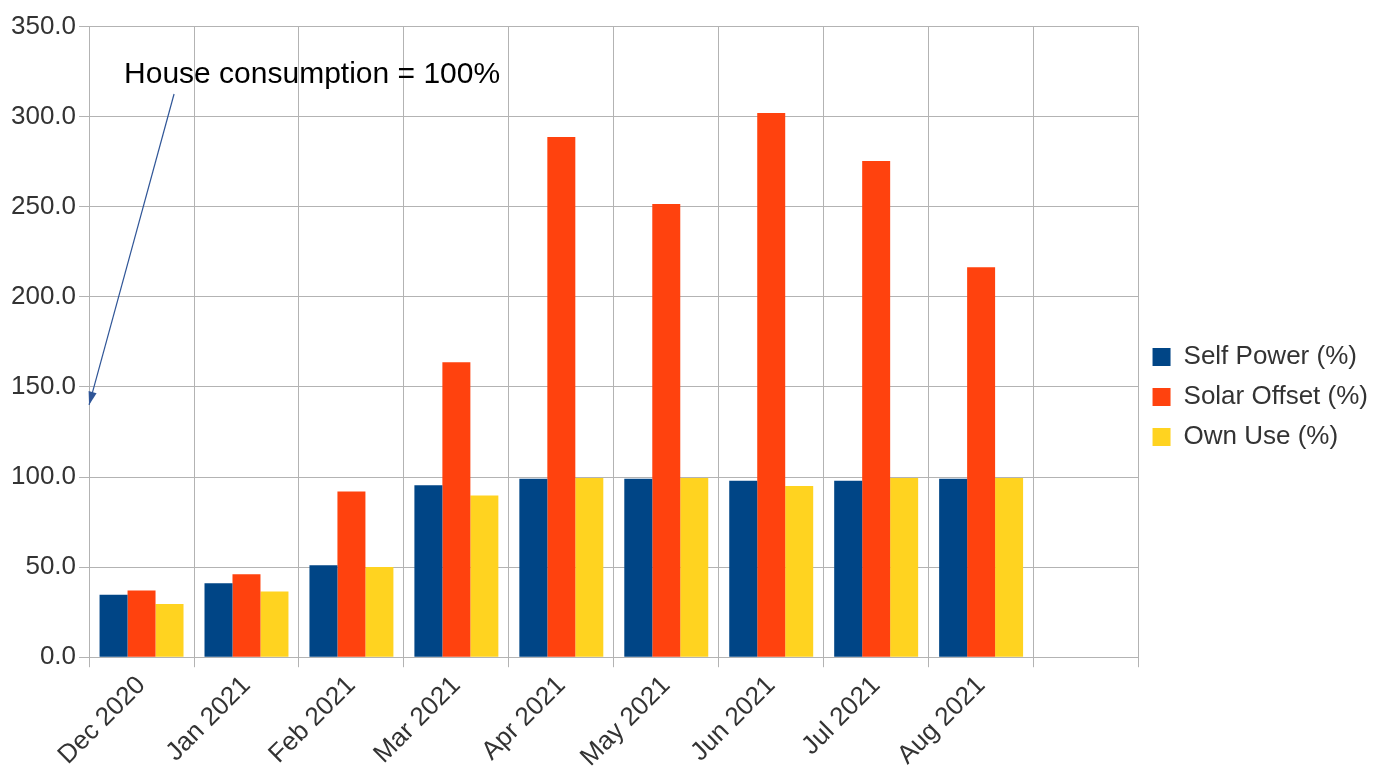 This screenshot has width=1391, height=784. Describe the element at coordinates (58, 655) in the screenshot. I see `y-tick-label: 0.0` at that location.